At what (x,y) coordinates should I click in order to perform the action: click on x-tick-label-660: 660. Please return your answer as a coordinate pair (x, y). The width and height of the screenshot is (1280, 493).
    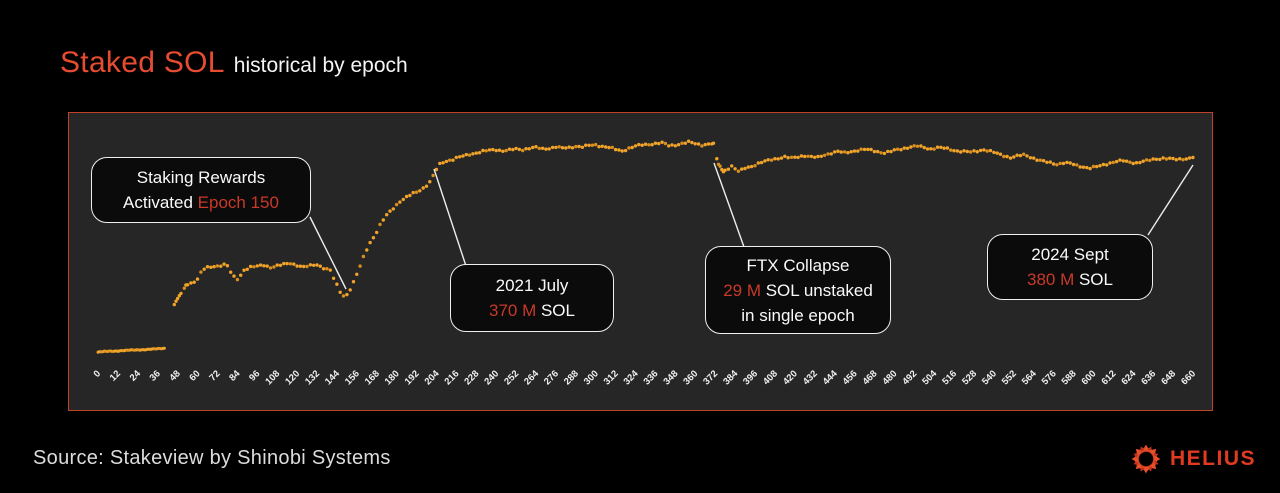
    Looking at the image, I should click on (1188, 377).